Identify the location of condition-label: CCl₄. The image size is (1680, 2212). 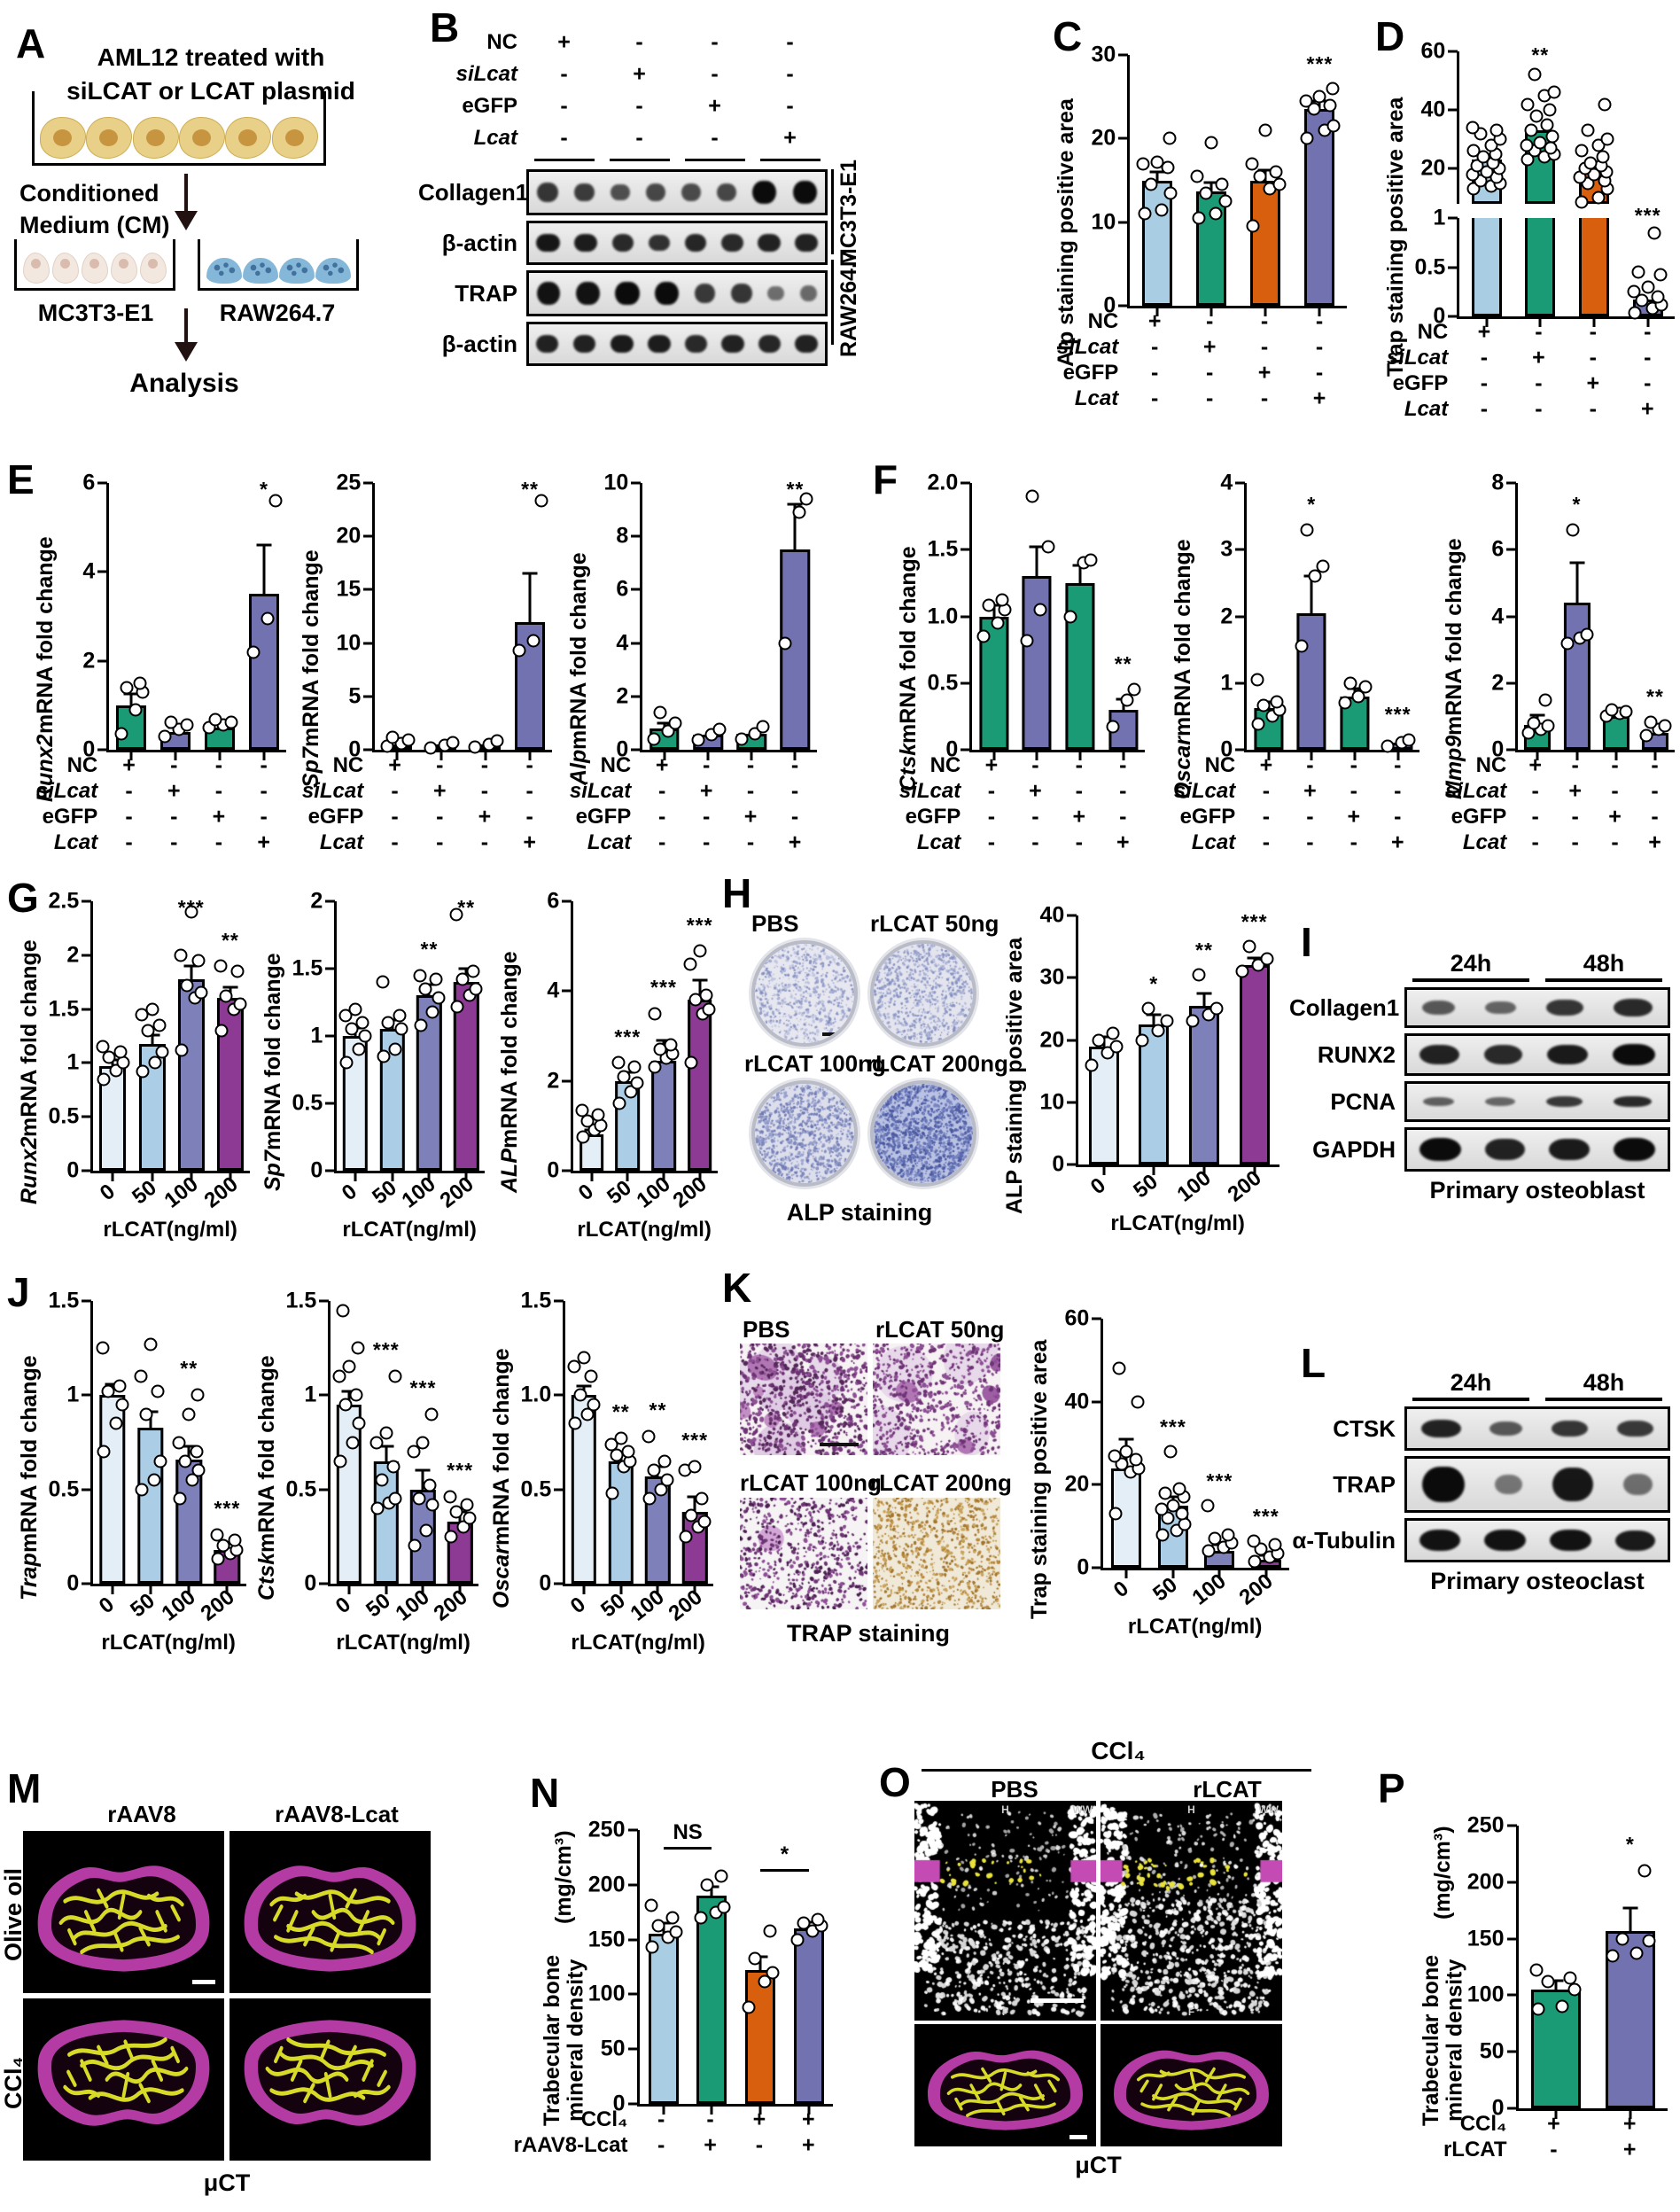
(604, 2119).